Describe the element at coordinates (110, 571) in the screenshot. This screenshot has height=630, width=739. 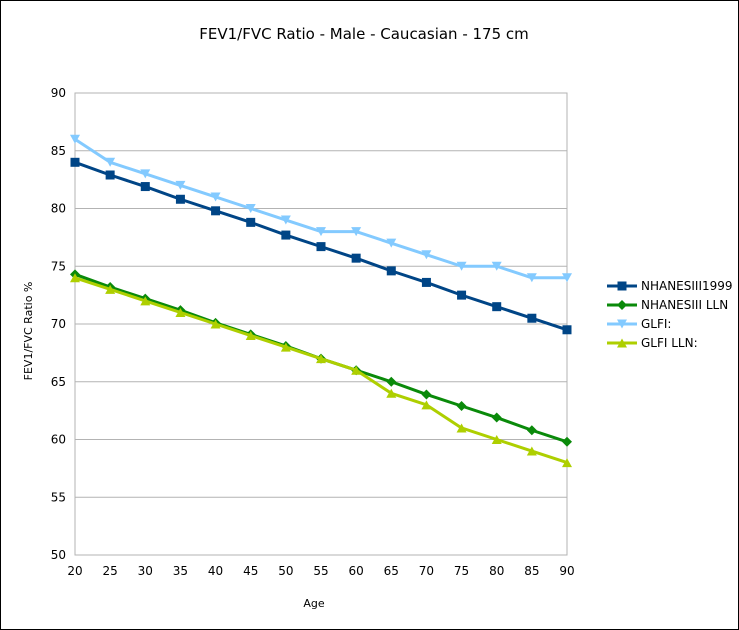
I see `x-tick-label: 25` at that location.